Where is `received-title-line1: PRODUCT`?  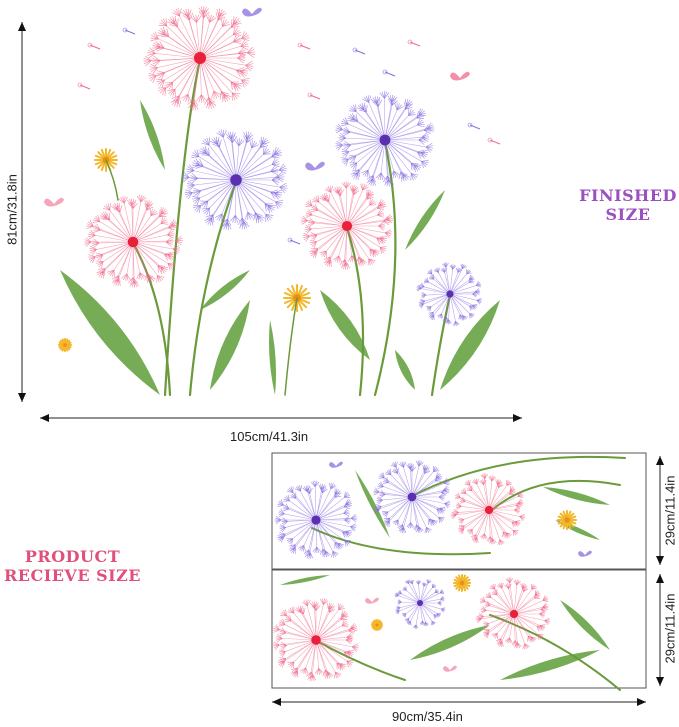
received-title-line1: PRODUCT is located at coordinates (72, 556).